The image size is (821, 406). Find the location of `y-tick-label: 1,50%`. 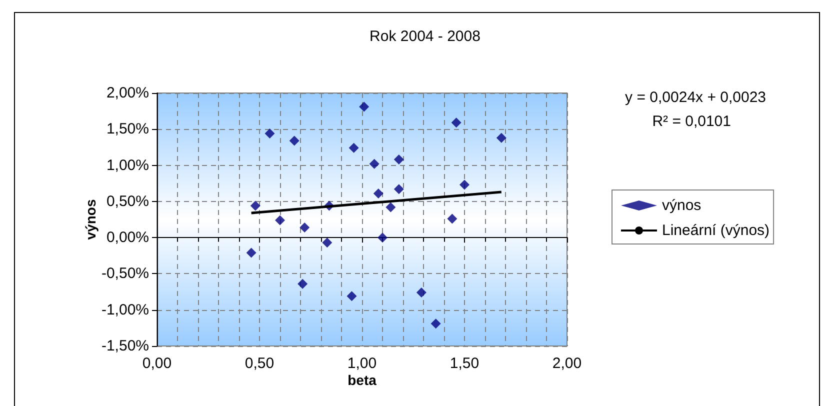

y-tick-label: 1,50% is located at coordinates (127, 129).